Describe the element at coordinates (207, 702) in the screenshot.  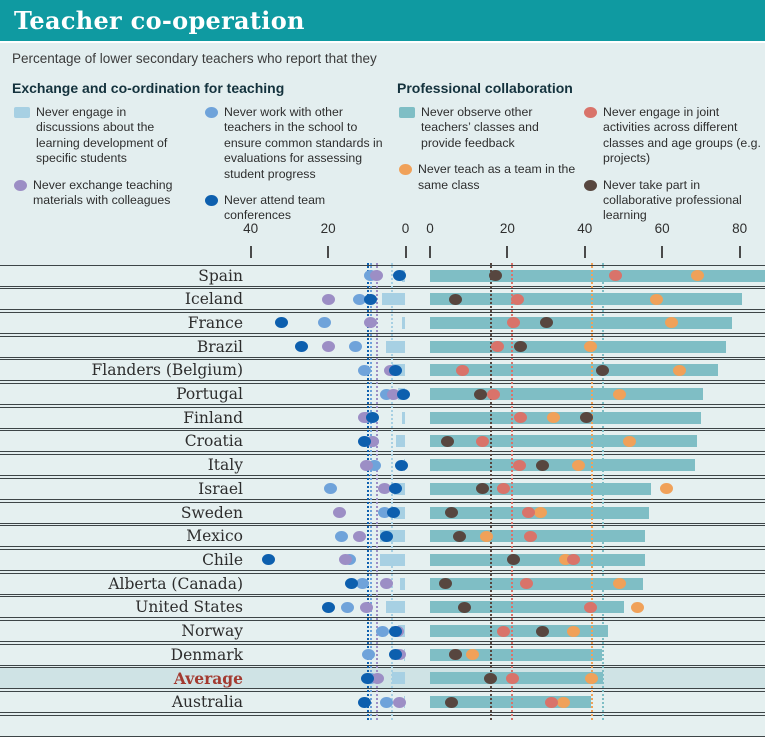
I see `country-label: Australia` at that location.